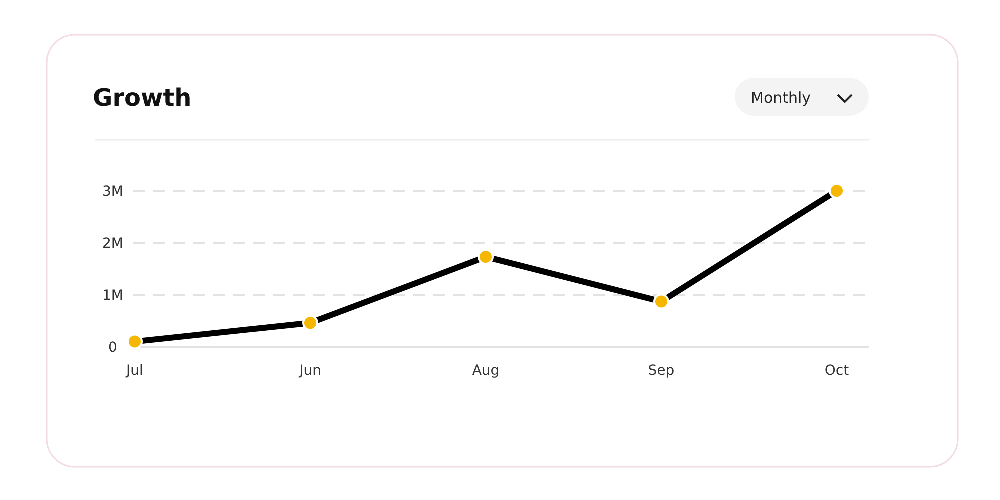  Describe the element at coordinates (135, 371) in the screenshot. I see `x-tick-label: Jul` at that location.